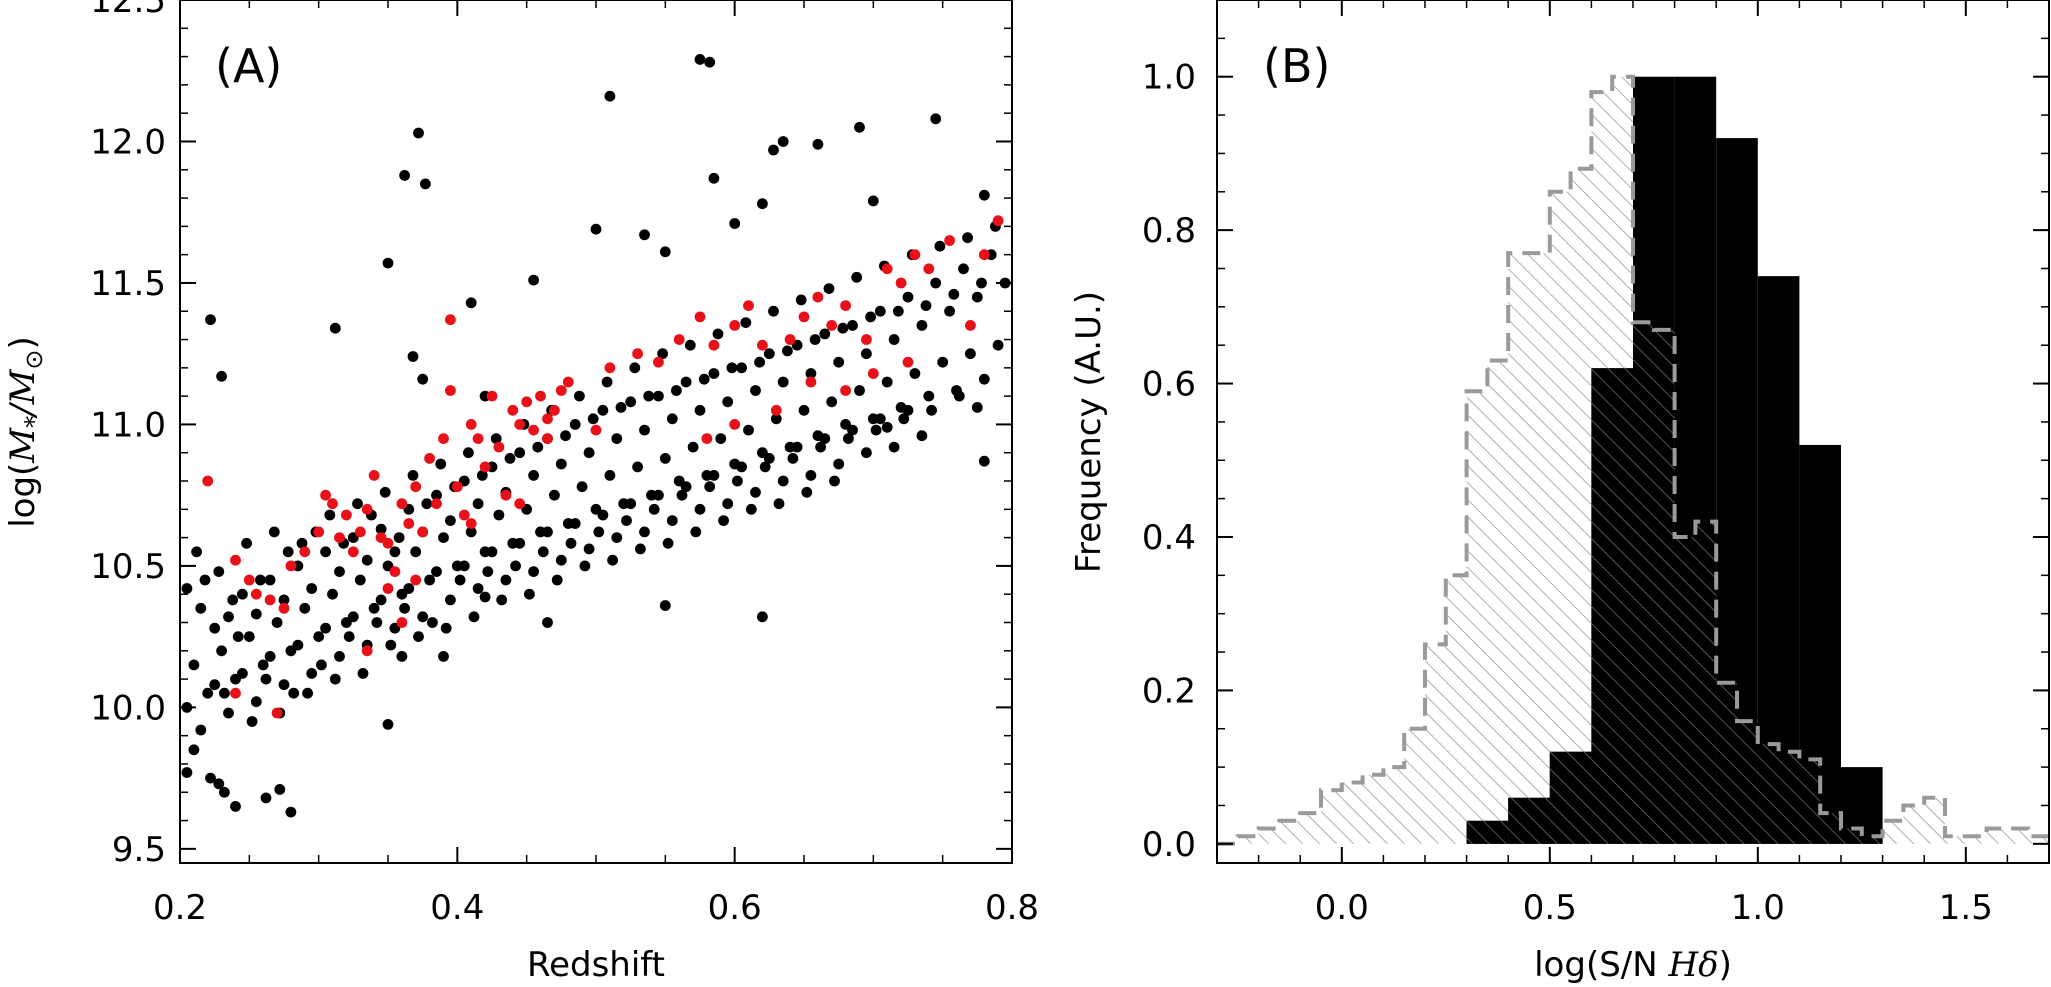 The image size is (2051, 987). I want to click on x-tick-label: 0.6, so click(735, 908).